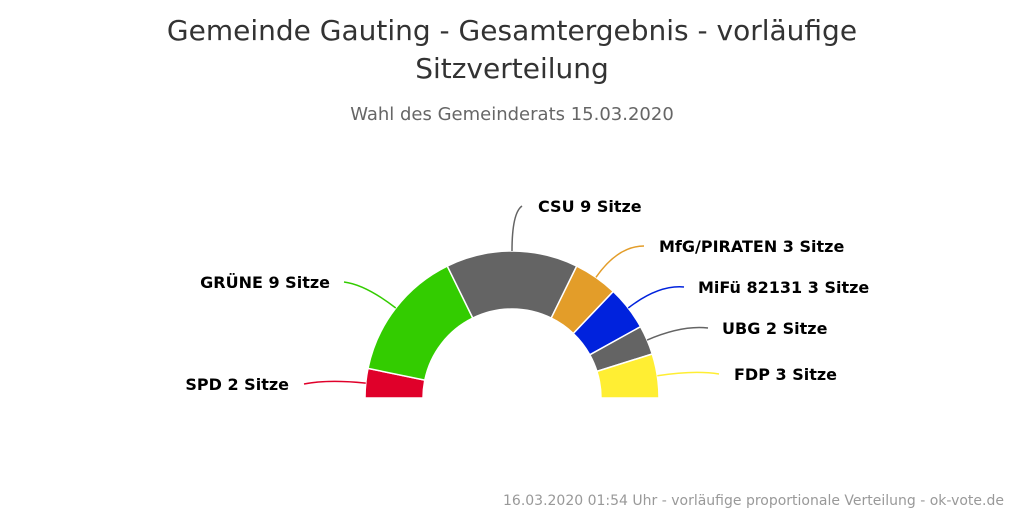 The width and height of the screenshot is (1024, 512). What do you see at coordinates (370, 295) in the screenshot?
I see `connector-gr-ne` at bounding box center [370, 295].